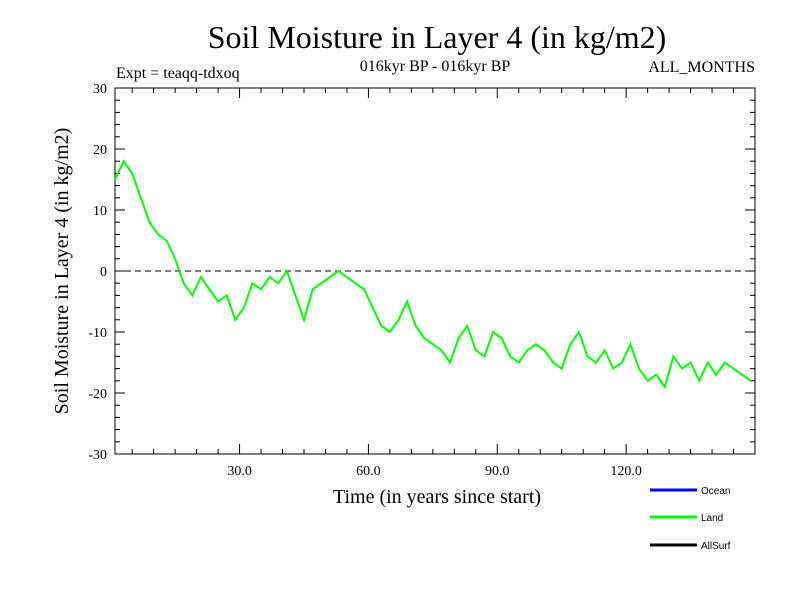 This screenshot has height=600, width=800. What do you see at coordinates (100, 211) in the screenshot?
I see `y-tick-label: 10` at bounding box center [100, 211].